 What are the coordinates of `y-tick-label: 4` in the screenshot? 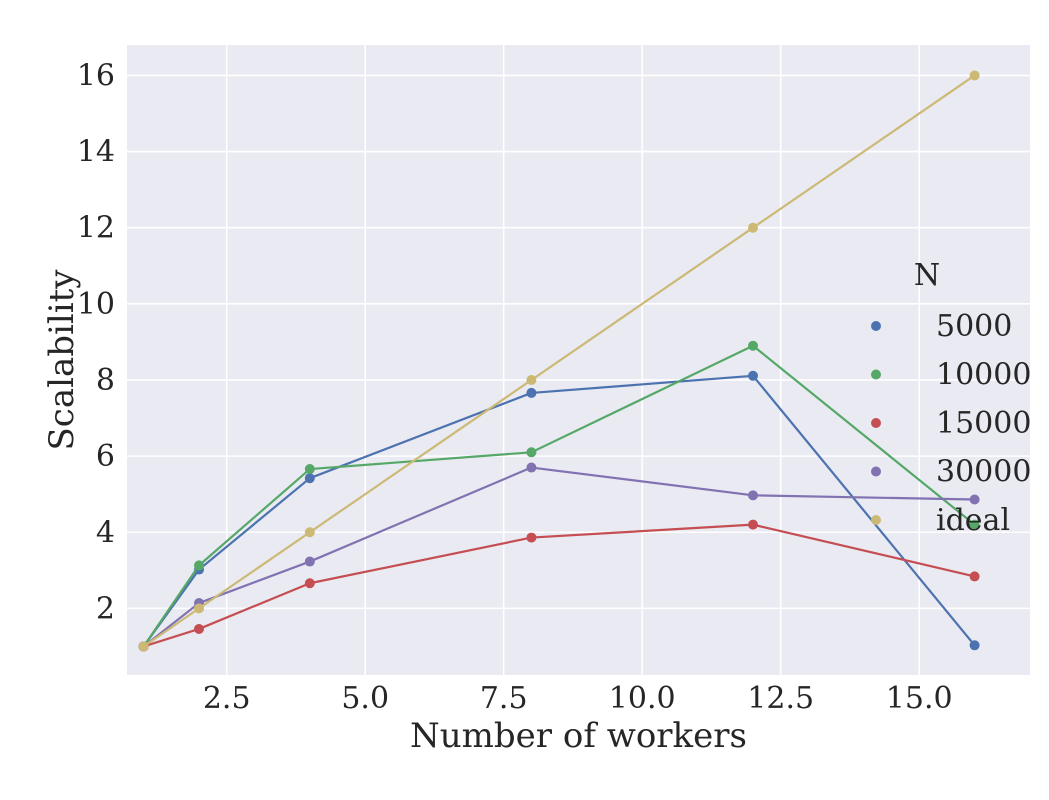 It's located at (105, 532).